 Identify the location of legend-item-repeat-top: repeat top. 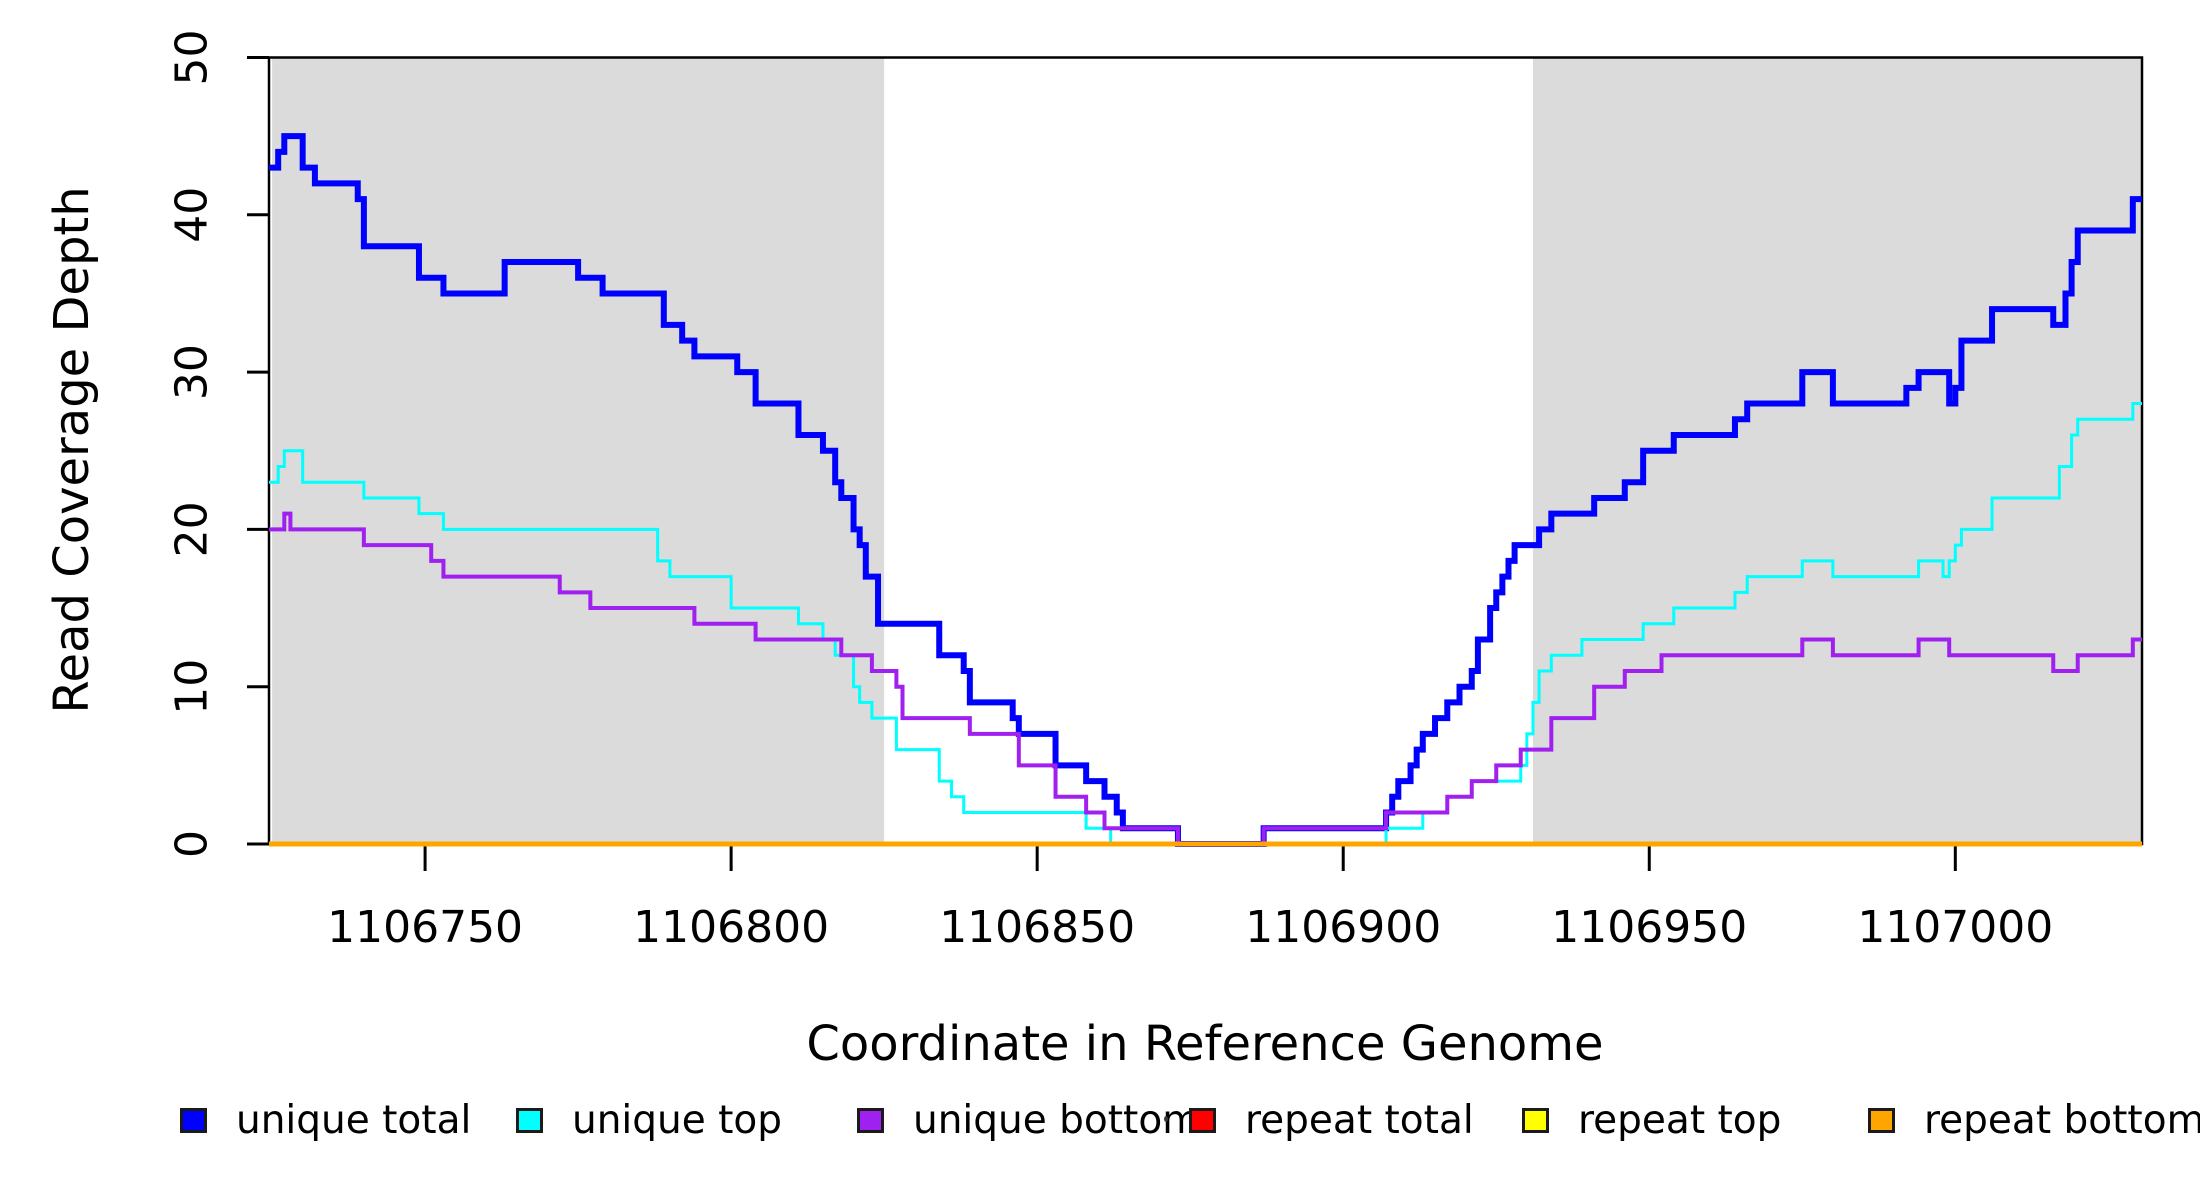
(1652, 1120).